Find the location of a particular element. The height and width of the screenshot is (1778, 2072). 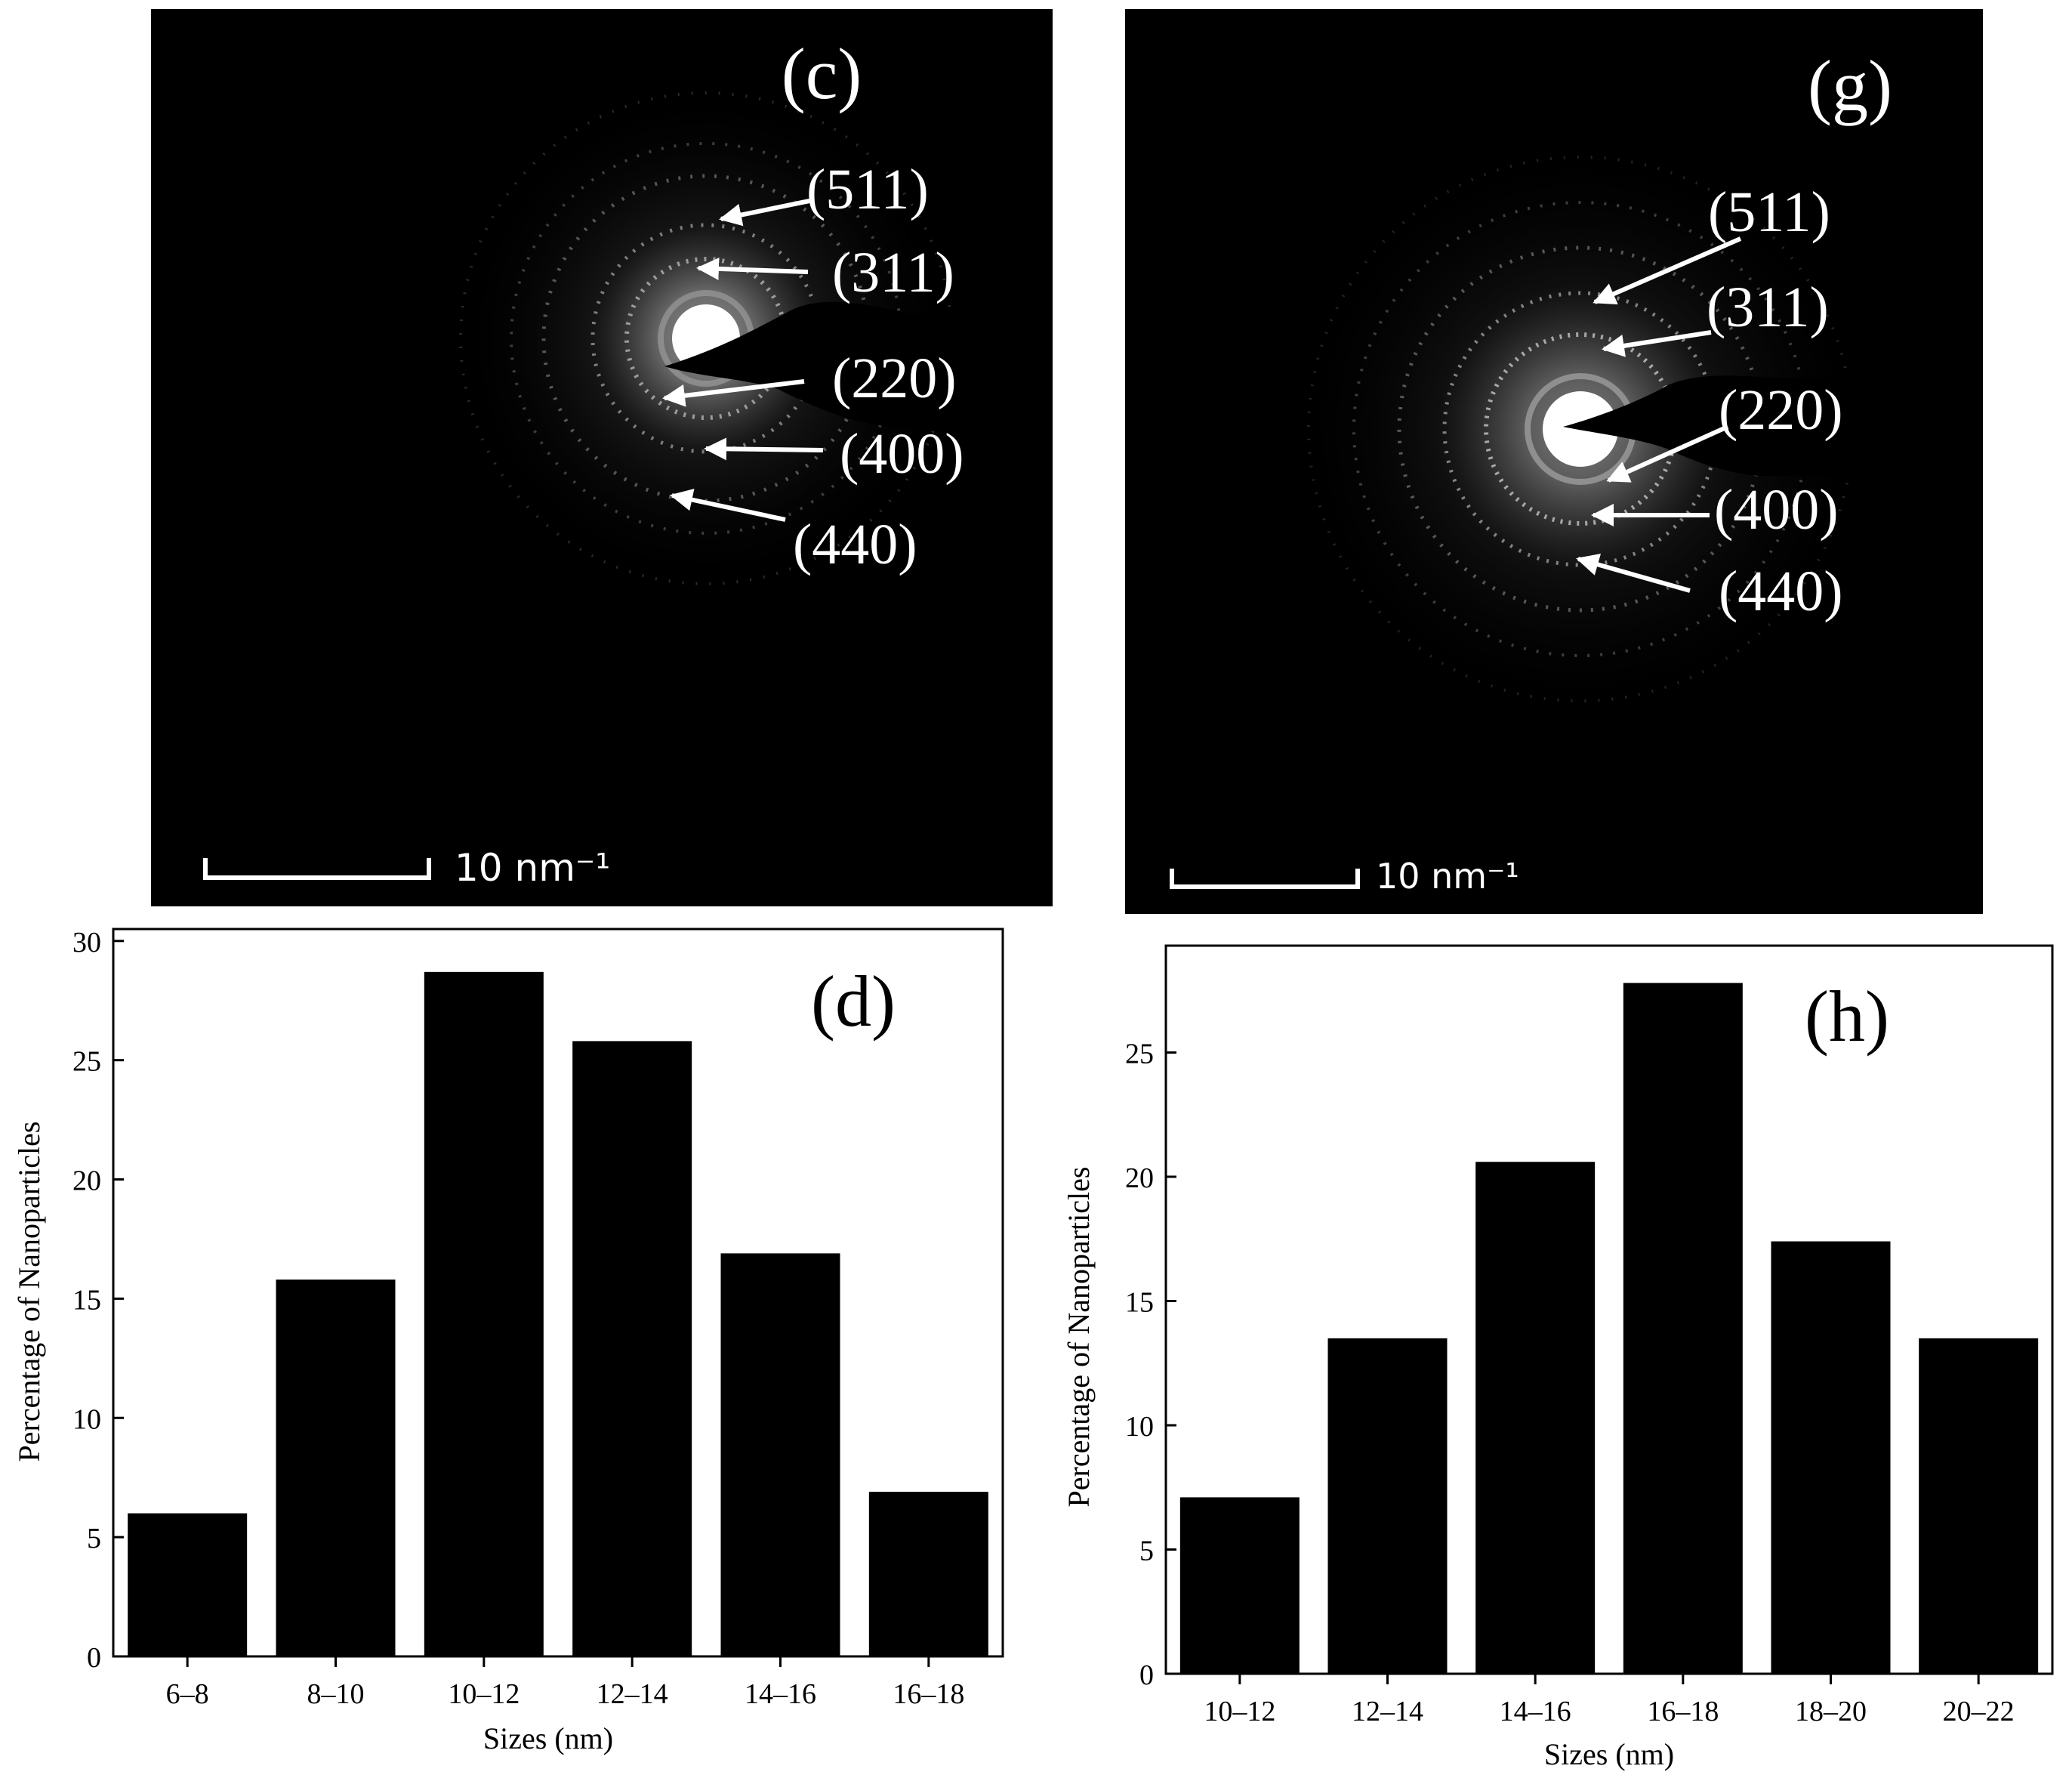

x-tick-label-h: 18–20 is located at coordinates (1831, 1711).